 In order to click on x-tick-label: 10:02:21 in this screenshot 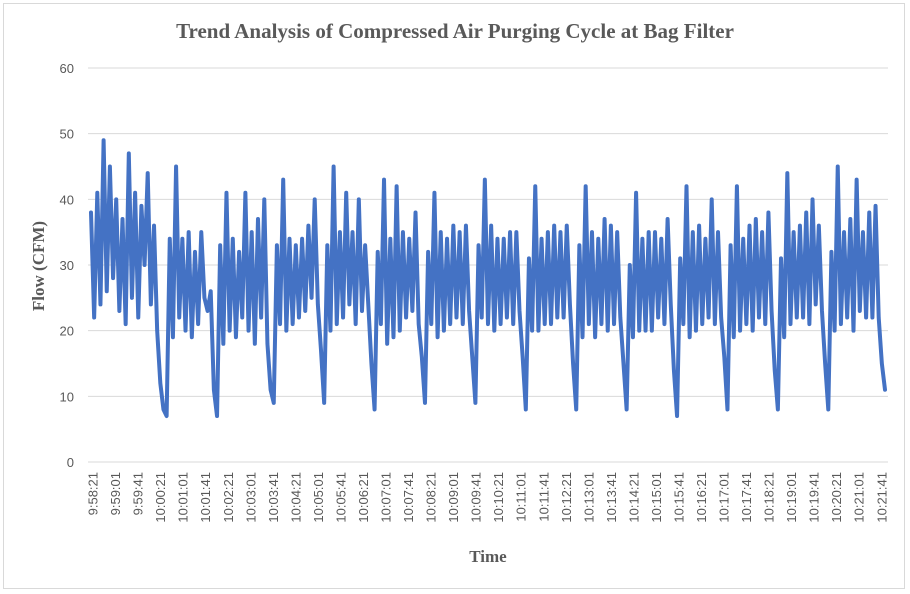, I will do `click(228, 497)`.